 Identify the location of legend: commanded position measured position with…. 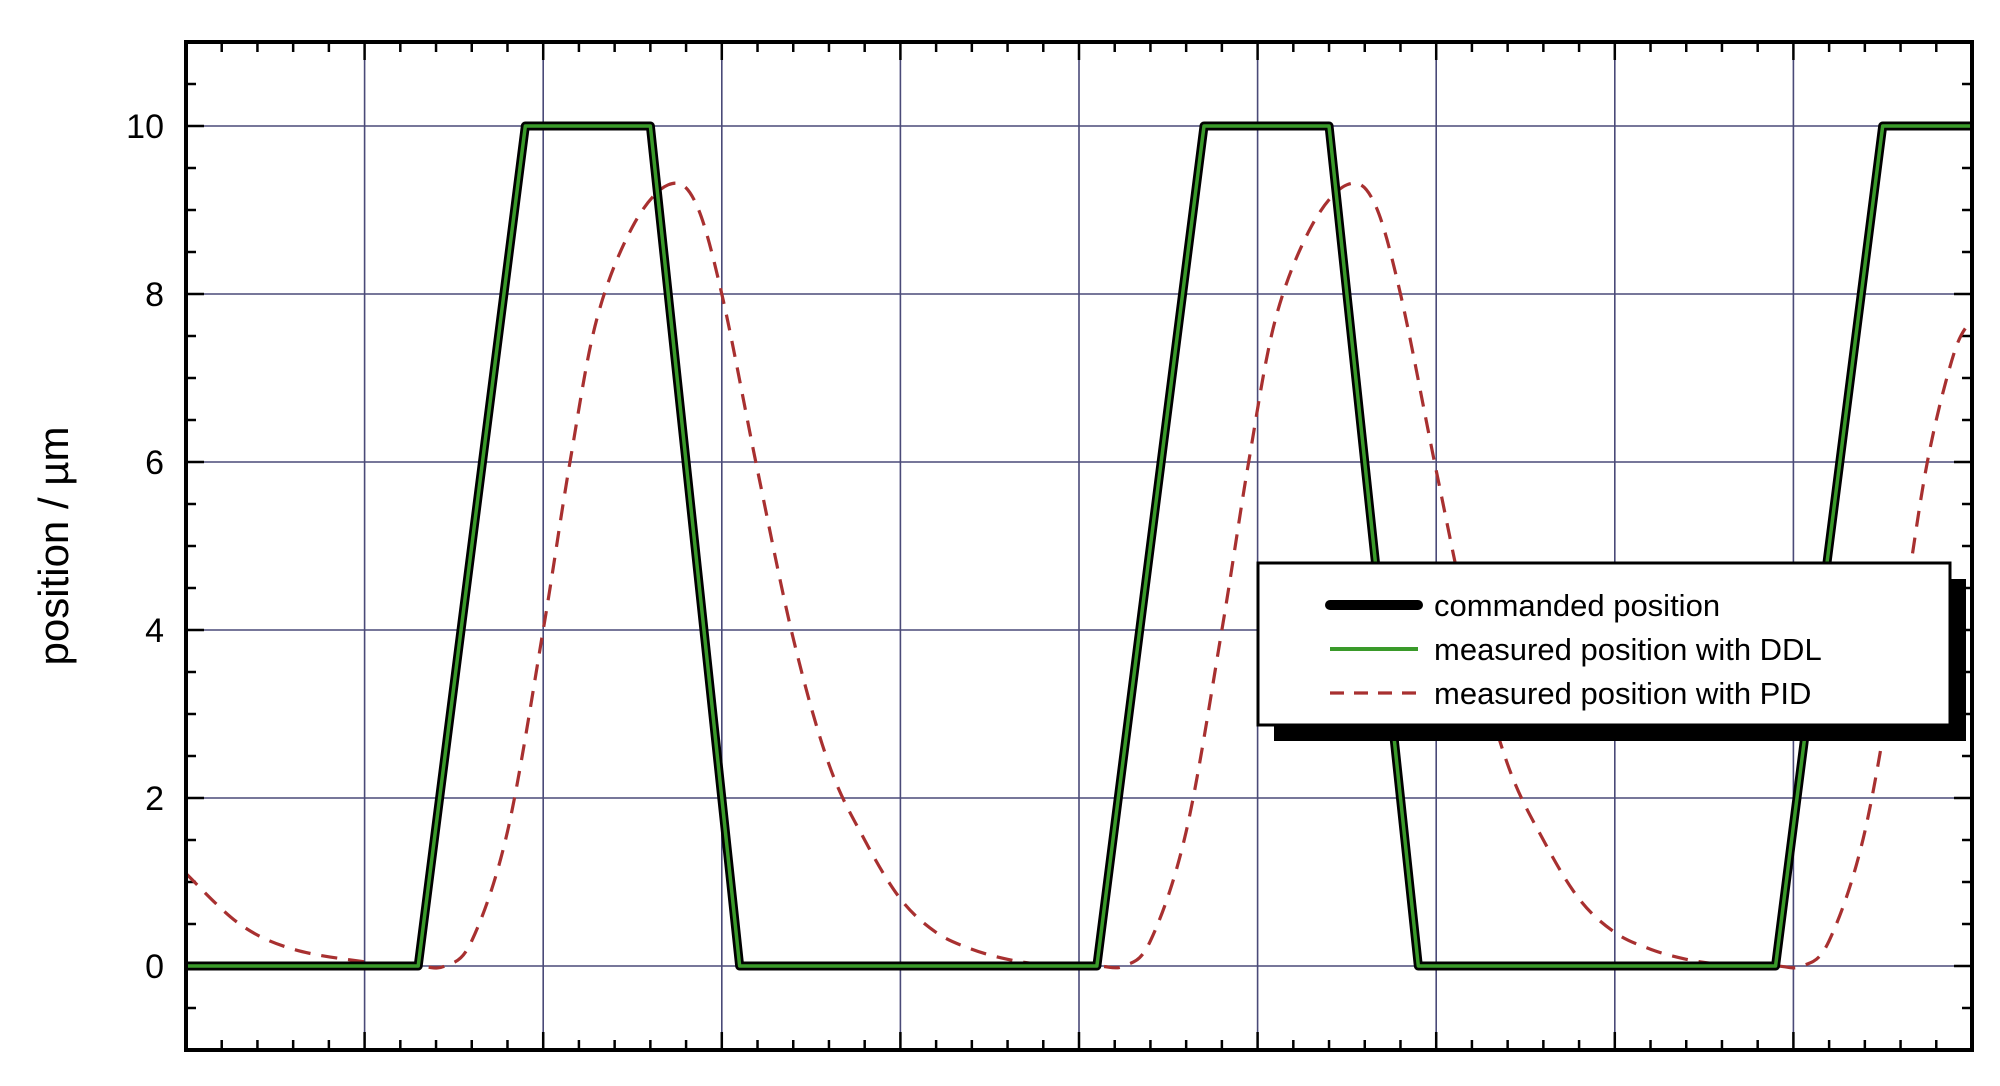
(1611, 651).